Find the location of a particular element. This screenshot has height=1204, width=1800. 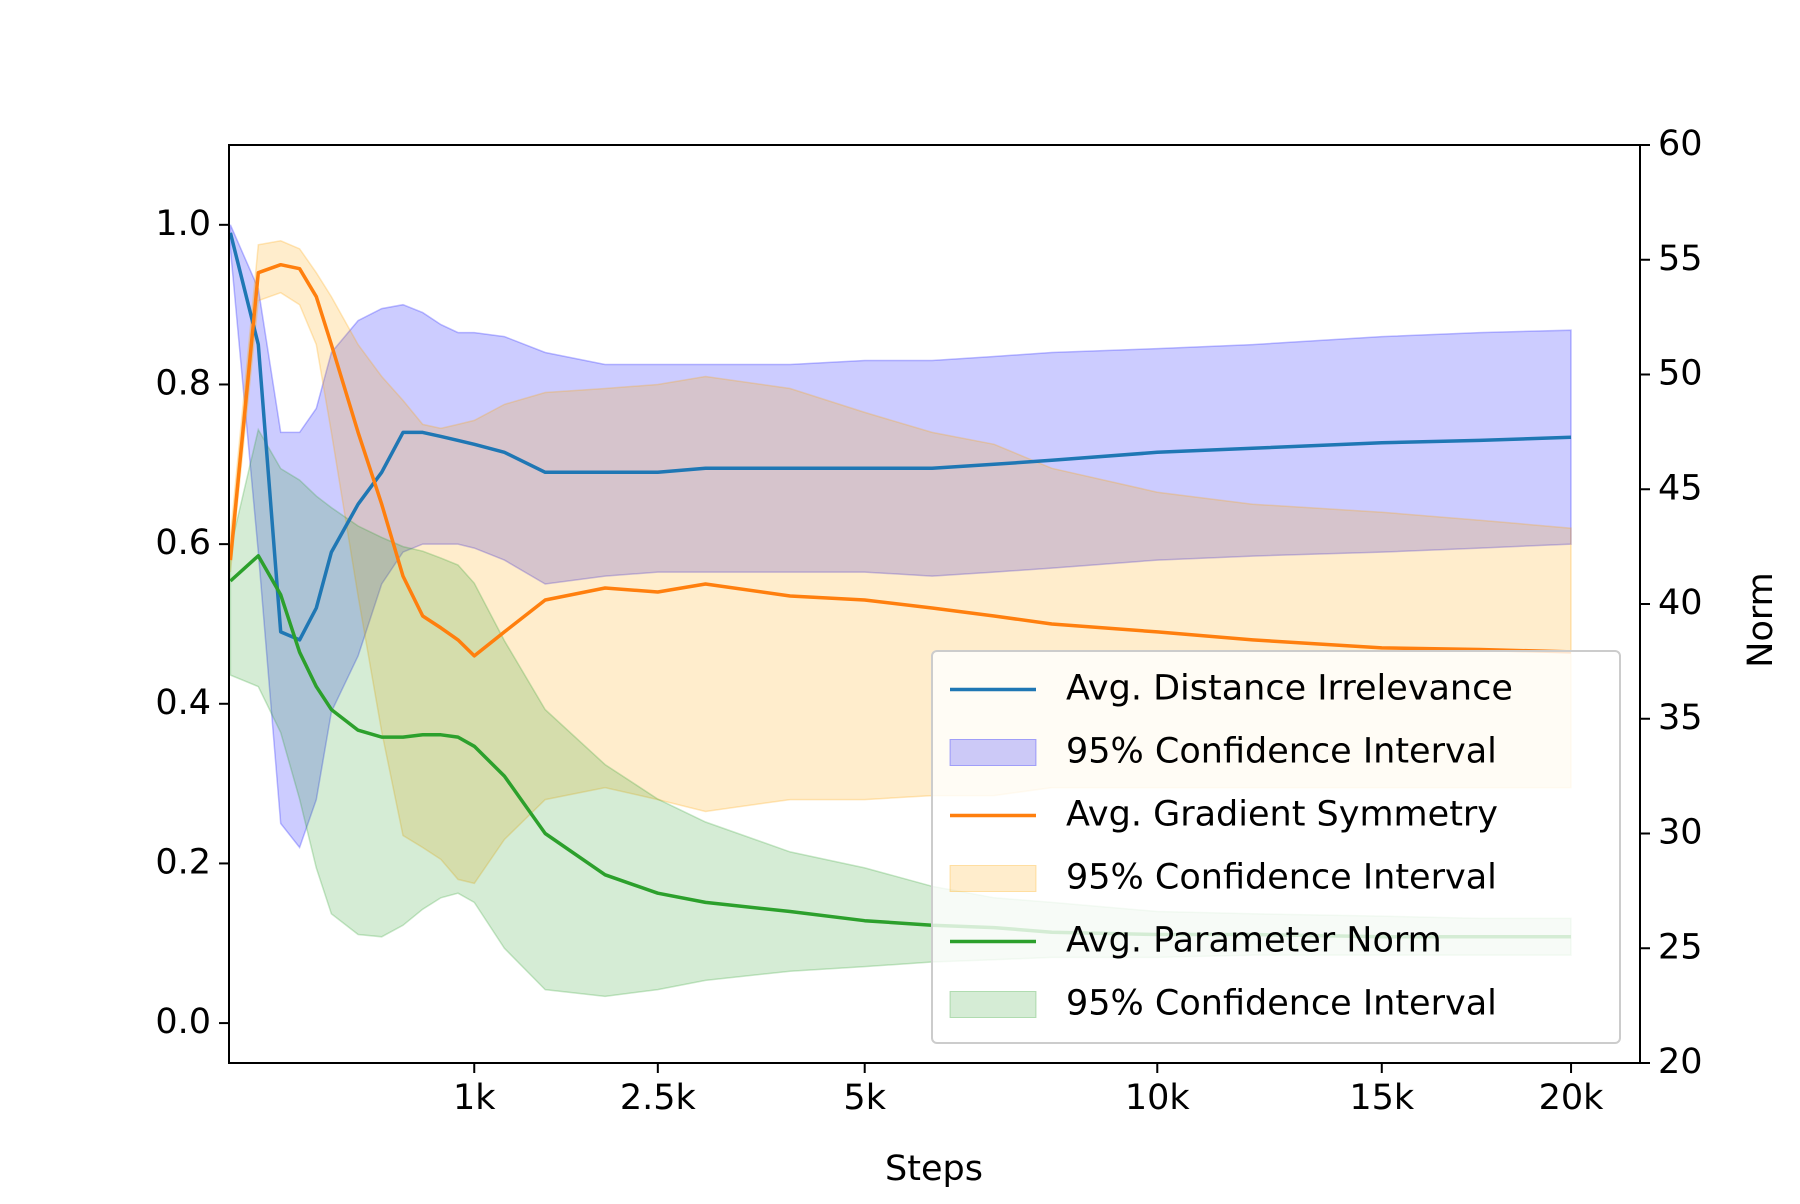

x-tick-label: 15k is located at coordinates (1382, 1098).